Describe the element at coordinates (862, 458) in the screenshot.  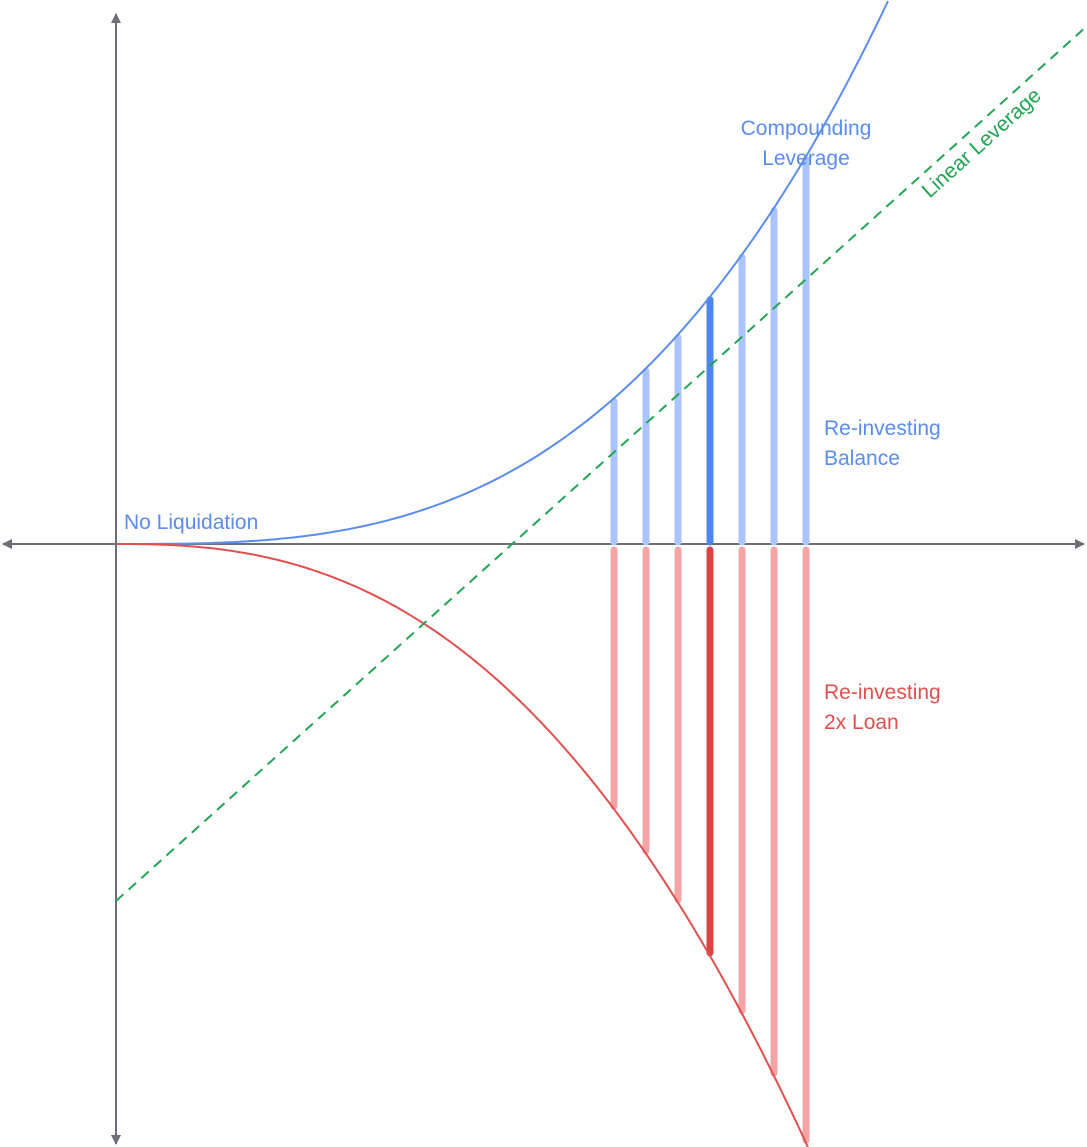
I see `reinvesting-balance-label-line2: Balance` at that location.